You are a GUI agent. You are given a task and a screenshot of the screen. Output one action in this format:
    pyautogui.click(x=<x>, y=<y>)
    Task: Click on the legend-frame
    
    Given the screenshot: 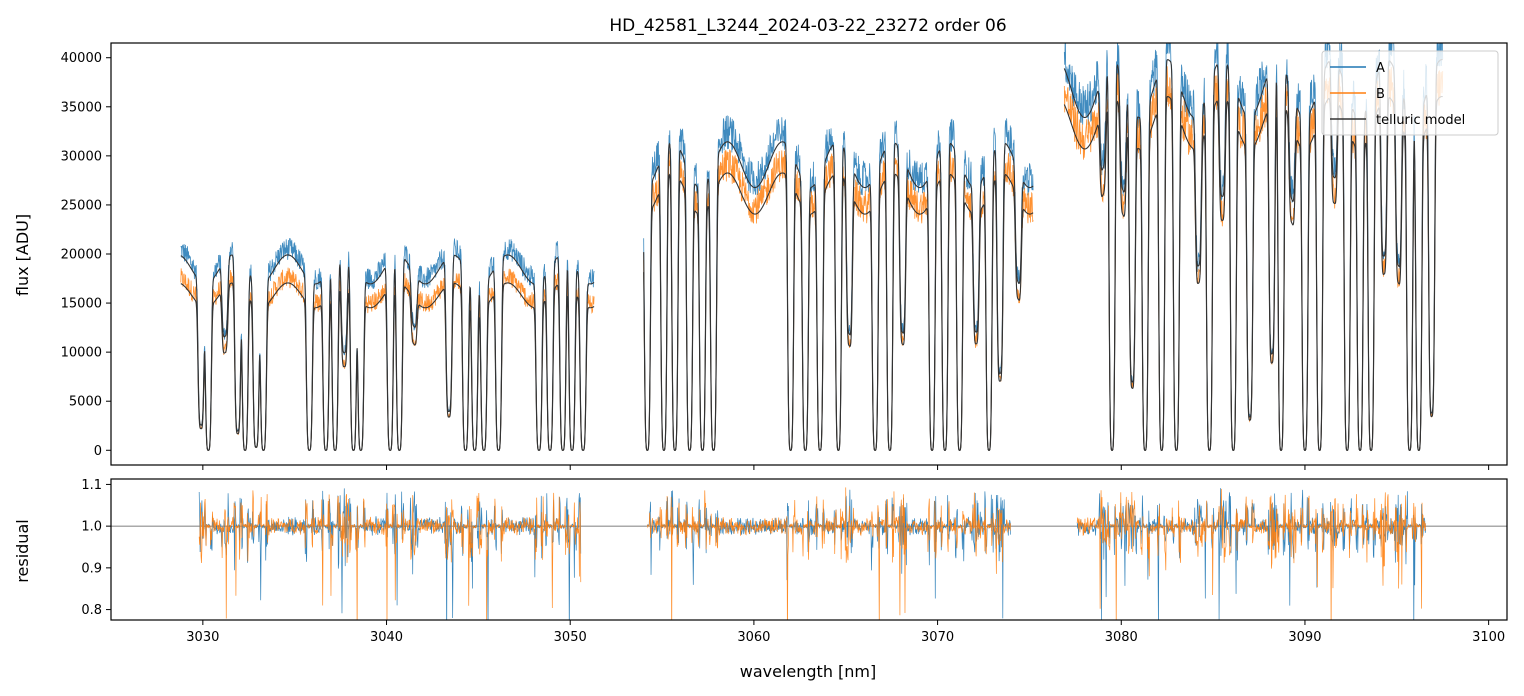 What is the action you would take?
    pyautogui.click(x=1410, y=93)
    